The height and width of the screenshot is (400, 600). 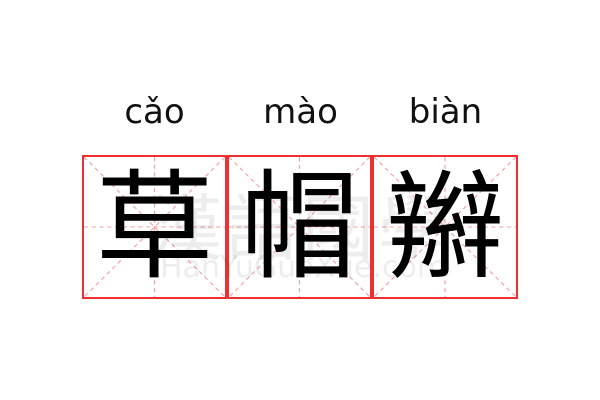 I want to click on pinyin-2: biàn, so click(x=445, y=112).